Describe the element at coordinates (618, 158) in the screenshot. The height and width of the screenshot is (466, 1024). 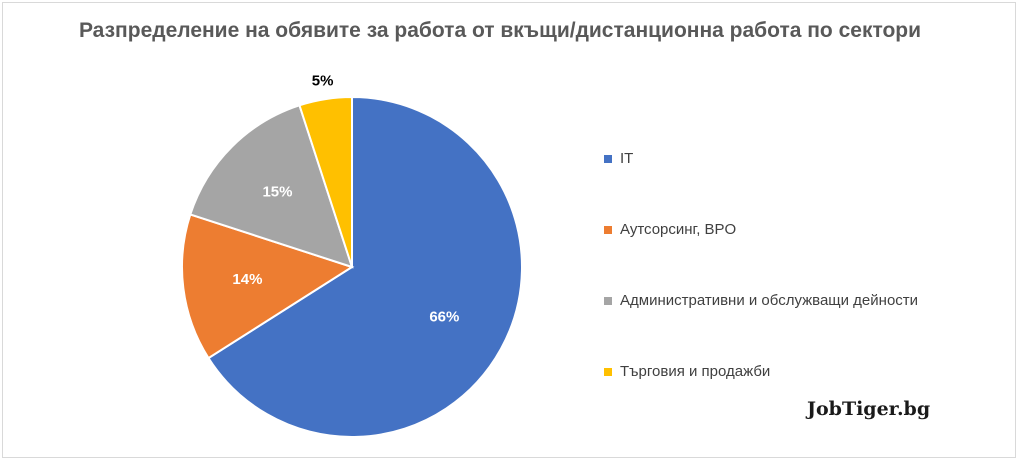
I see `legend-item-it: IT` at that location.